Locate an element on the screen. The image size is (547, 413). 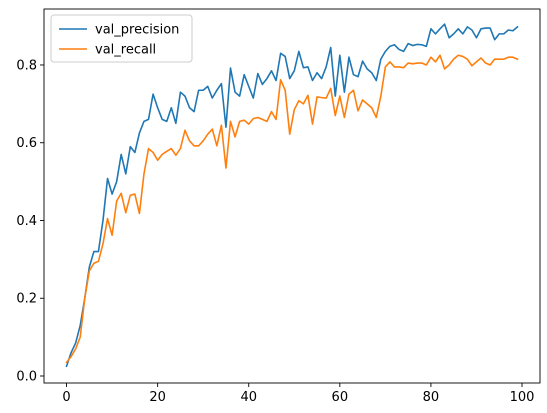
x-tick-label: 60 is located at coordinates (340, 397).